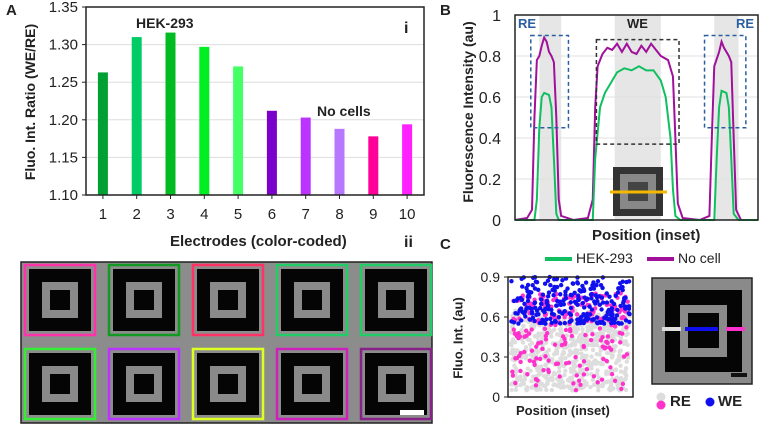 The image size is (764, 425). What do you see at coordinates (103, 214) in the screenshot?
I see `a-x-tick-label: 1` at bounding box center [103, 214].